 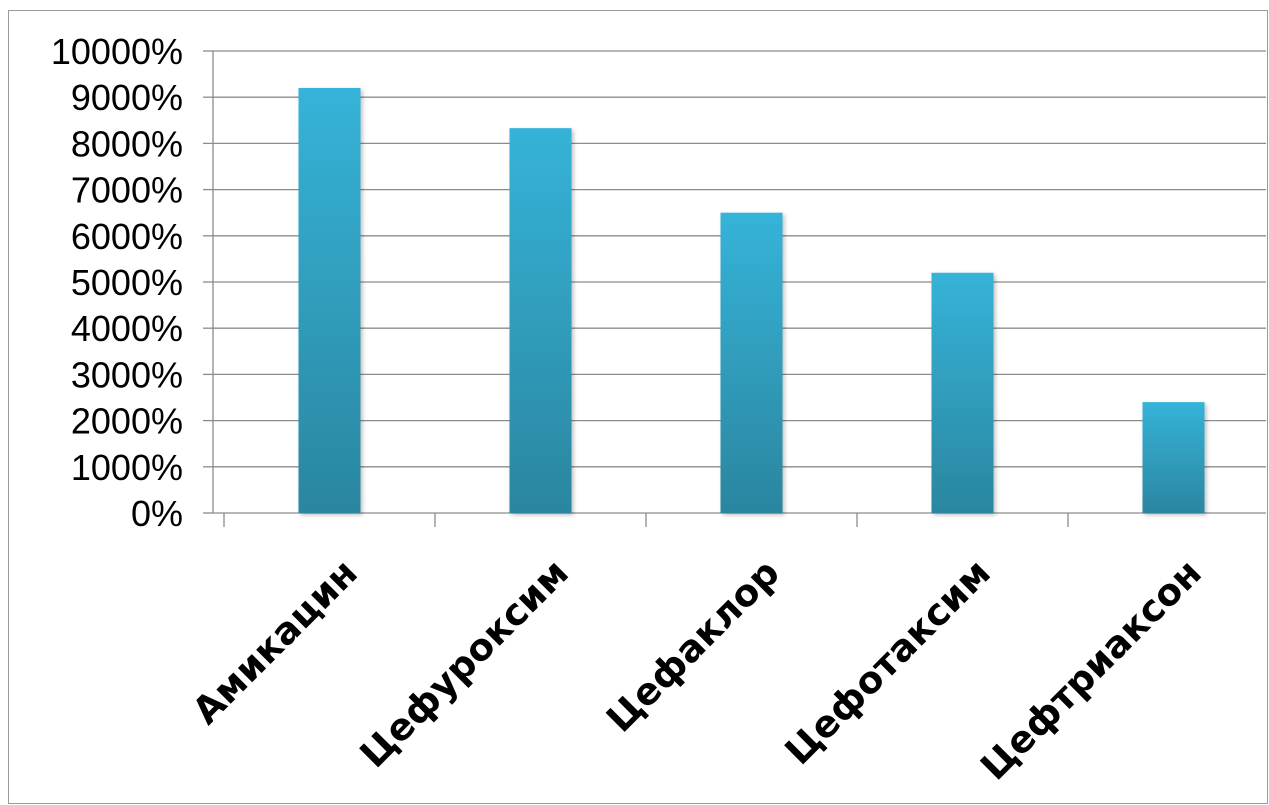 I want to click on y-tick-label: 9000%, so click(x=127, y=97).